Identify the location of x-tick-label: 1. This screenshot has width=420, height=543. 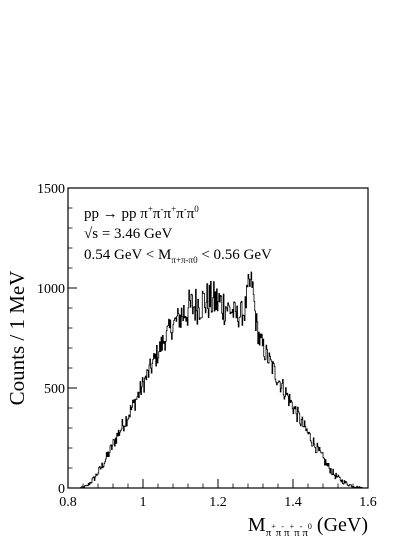
(143, 502).